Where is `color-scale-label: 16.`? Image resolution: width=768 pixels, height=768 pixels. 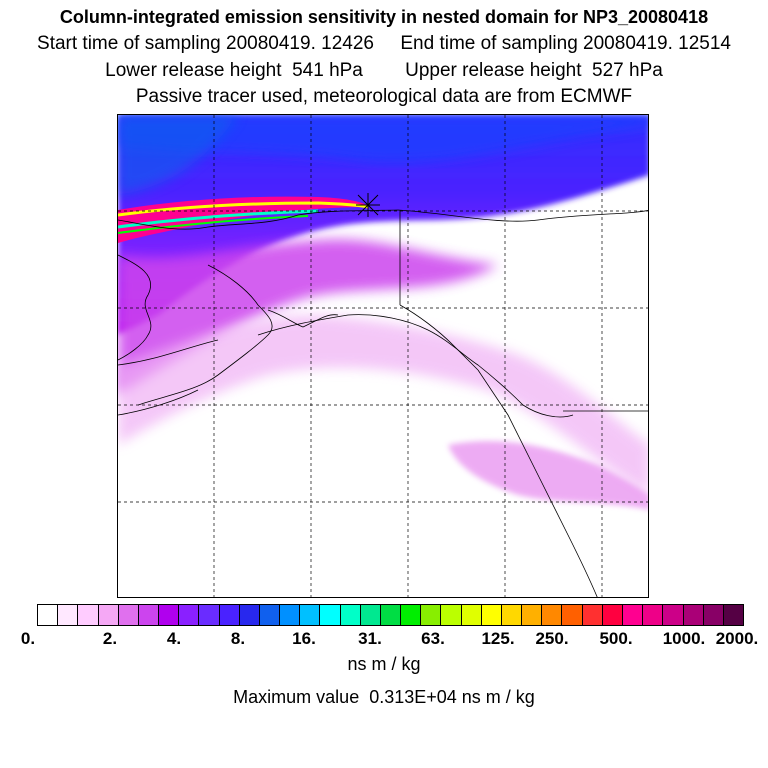
color-scale-label: 16. is located at coordinates (304, 638).